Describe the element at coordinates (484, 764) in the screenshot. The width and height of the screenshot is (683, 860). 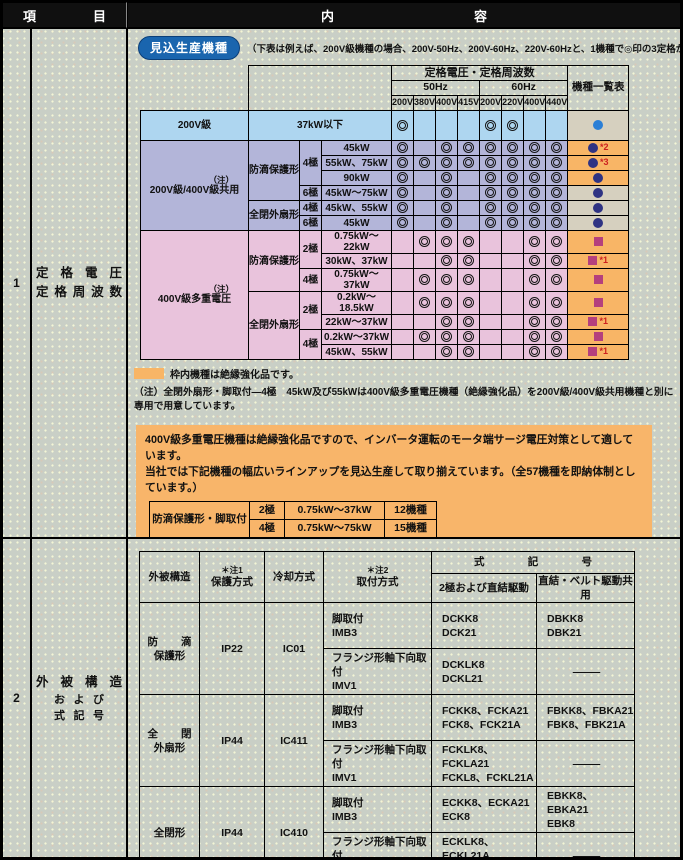
I see `t2-model-codes-direct: FCKLK8、FCKLA21 FCKL8、FCKL21A` at that location.